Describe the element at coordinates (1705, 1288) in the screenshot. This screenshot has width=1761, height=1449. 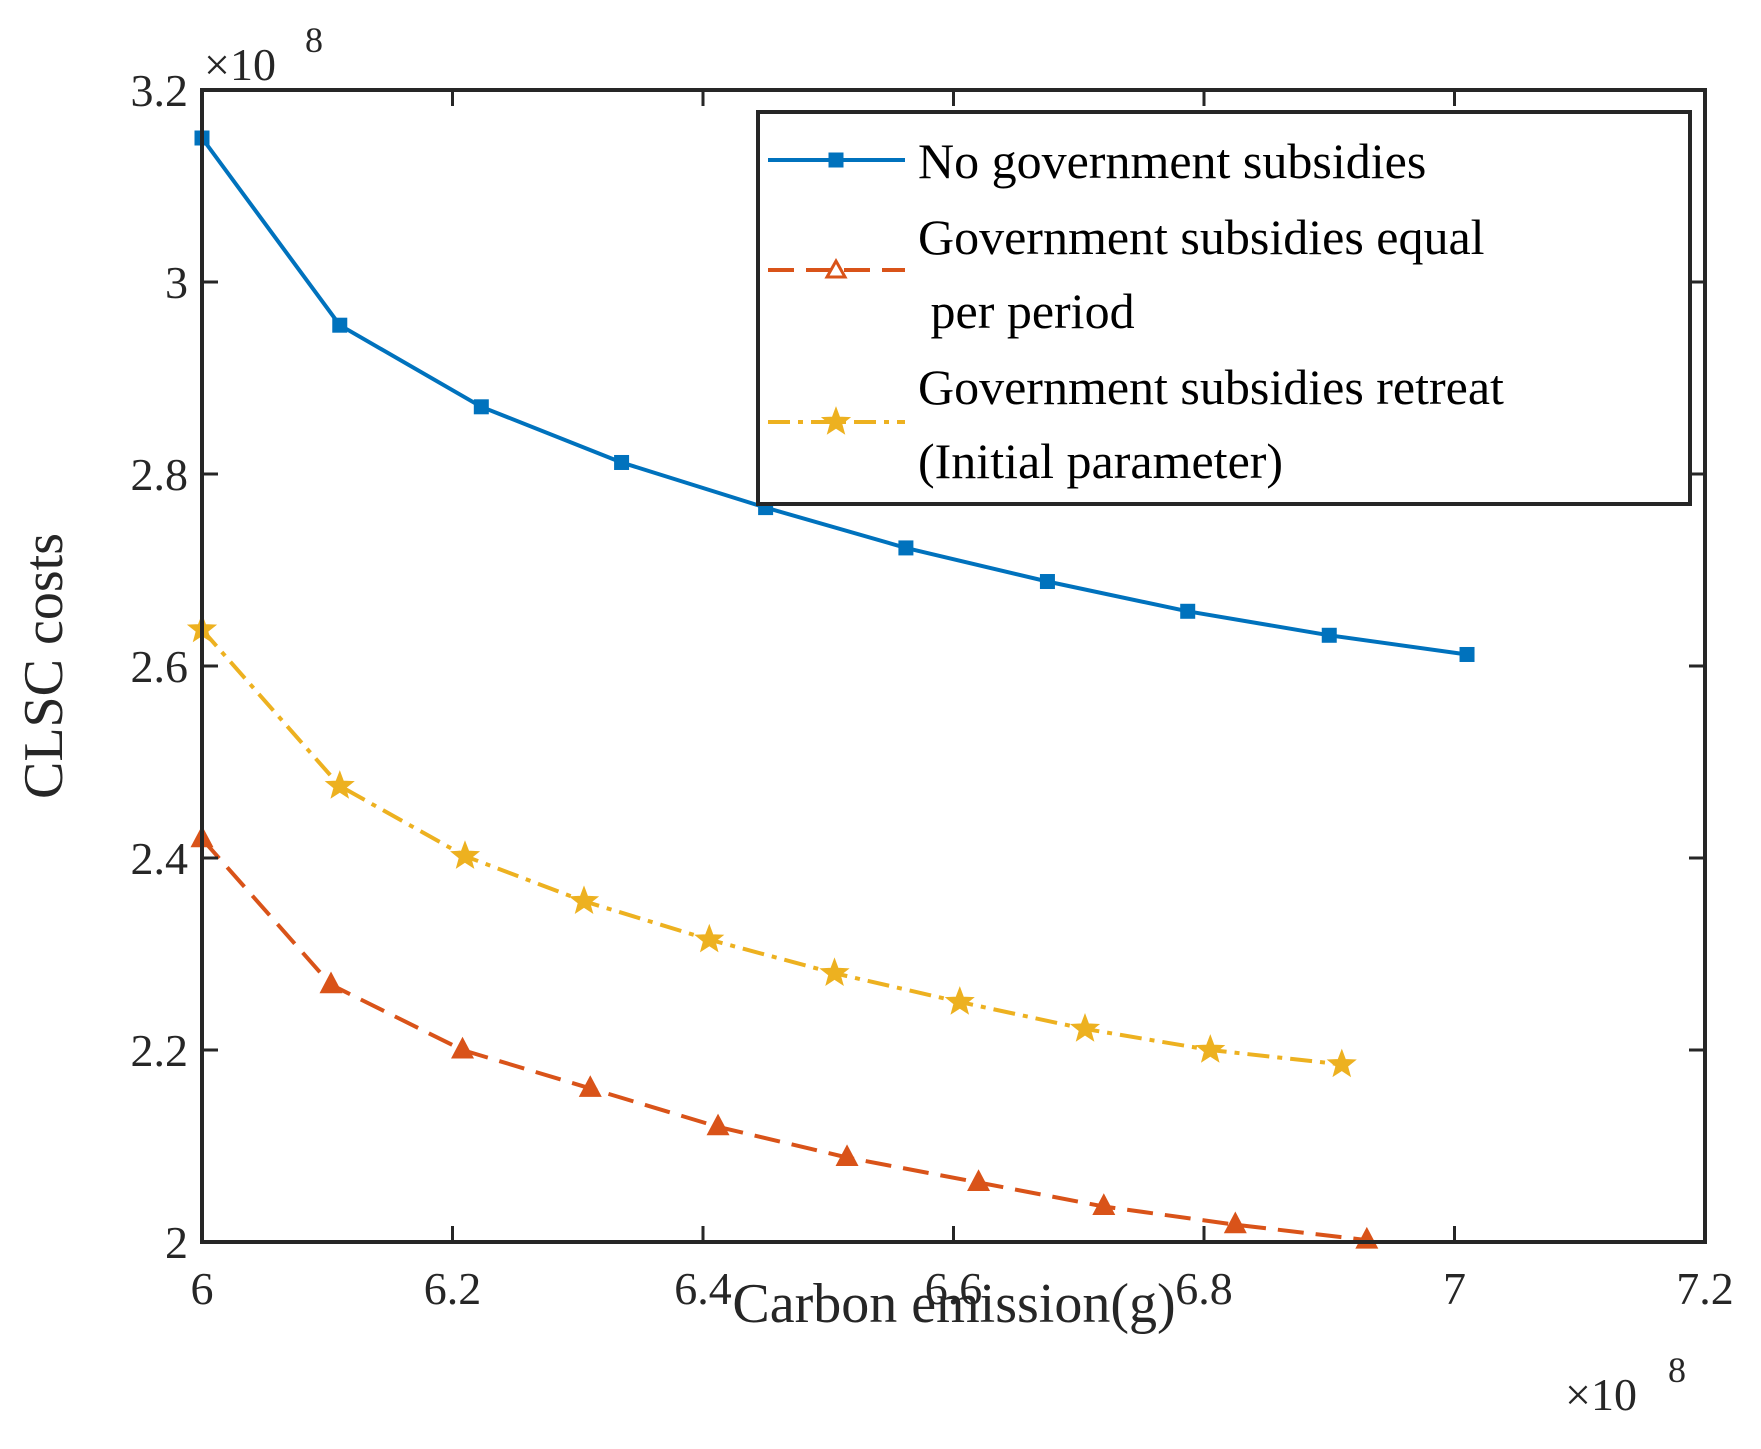
I see `x-tick-label: 7.2` at that location.